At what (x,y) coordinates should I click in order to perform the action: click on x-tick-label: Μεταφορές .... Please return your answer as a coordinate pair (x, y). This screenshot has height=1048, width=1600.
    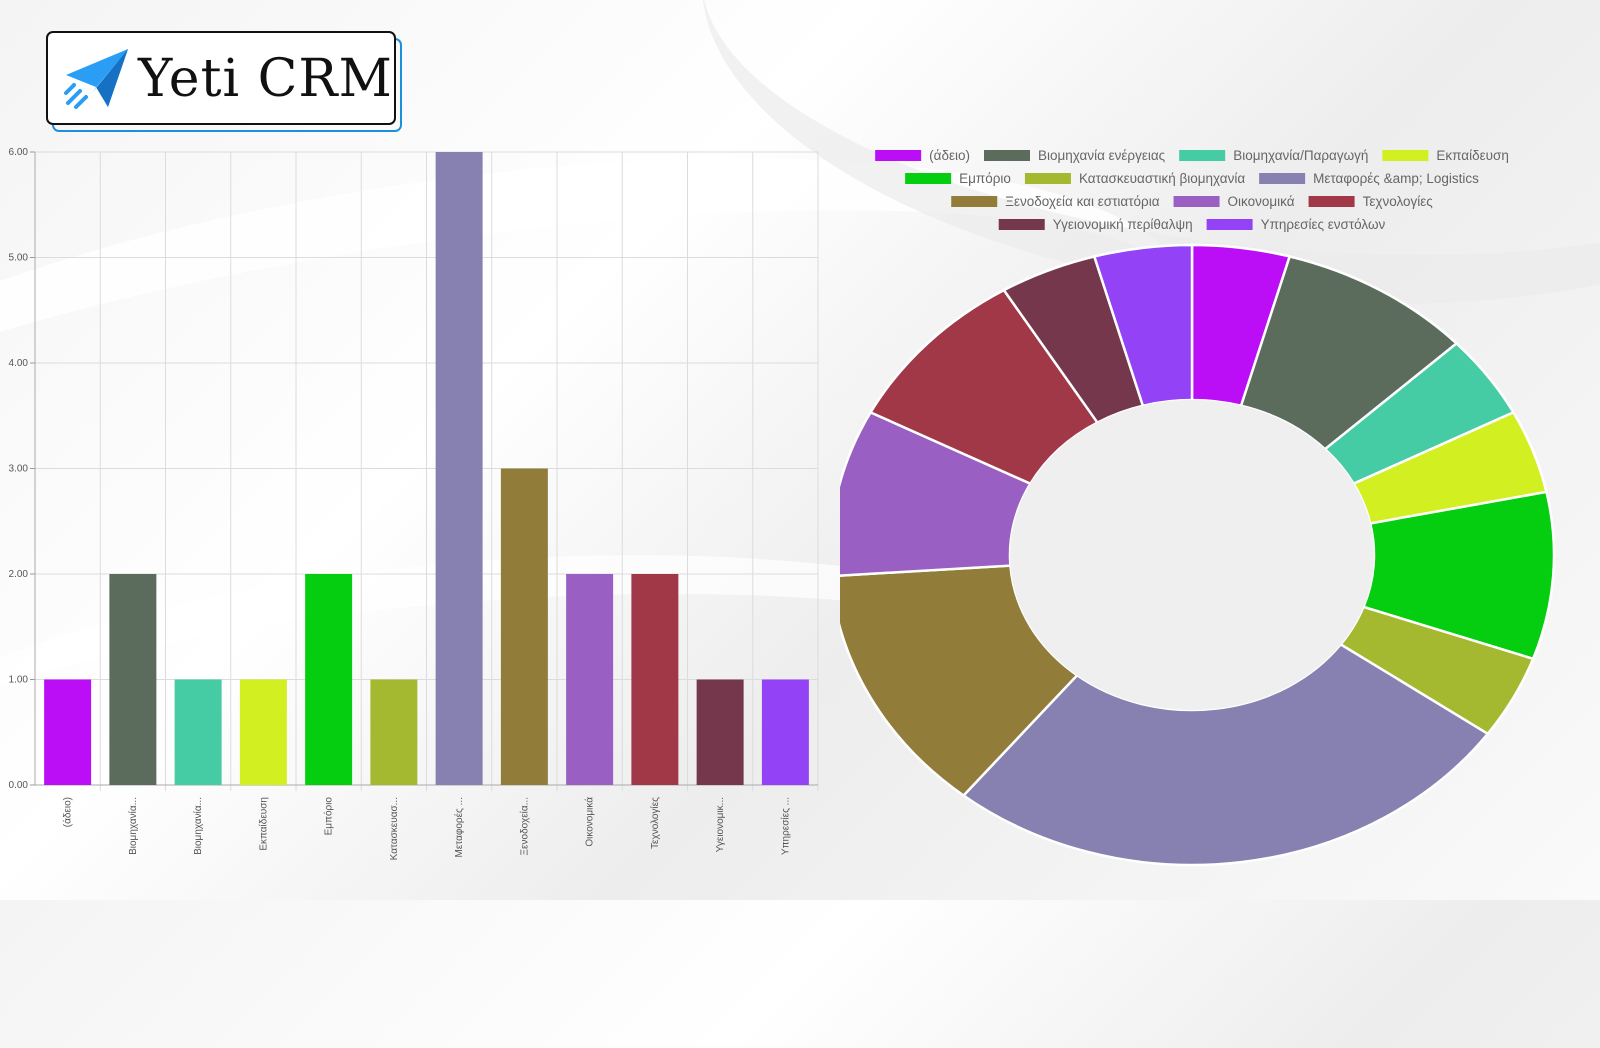
    Looking at the image, I should click on (459, 827).